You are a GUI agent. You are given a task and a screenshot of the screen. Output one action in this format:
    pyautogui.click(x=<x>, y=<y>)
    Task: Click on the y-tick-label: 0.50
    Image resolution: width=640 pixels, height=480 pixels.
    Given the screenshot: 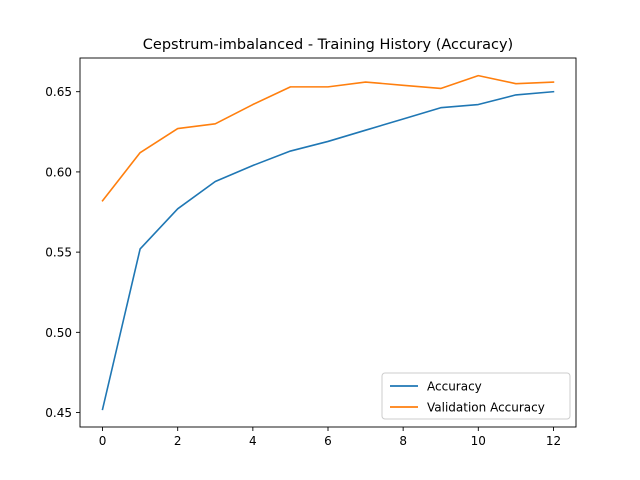 What is the action you would take?
    pyautogui.click(x=58, y=333)
    